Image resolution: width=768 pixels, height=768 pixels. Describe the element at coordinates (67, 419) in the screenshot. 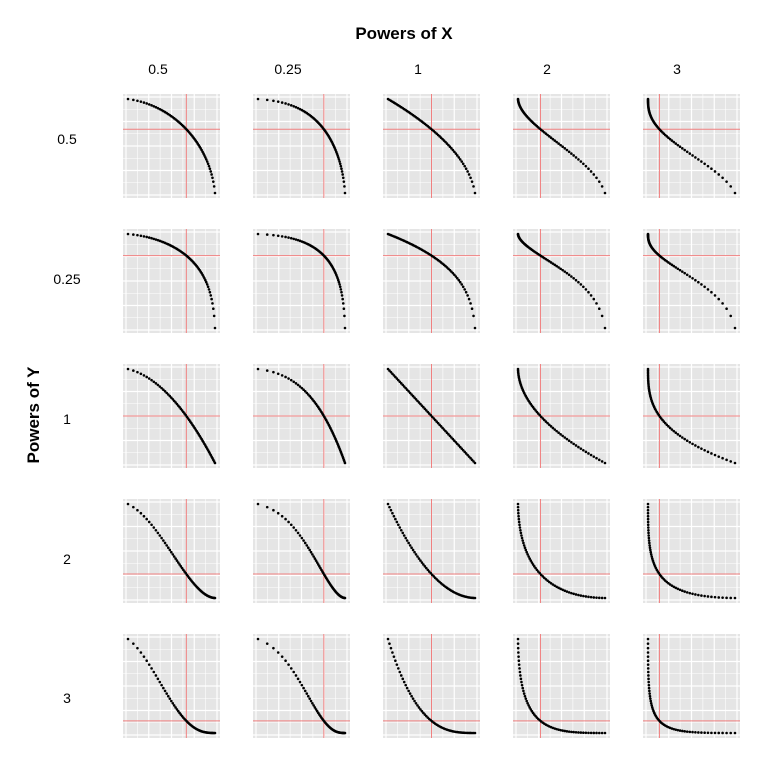

I see `row-facet-label-3: 1` at that location.